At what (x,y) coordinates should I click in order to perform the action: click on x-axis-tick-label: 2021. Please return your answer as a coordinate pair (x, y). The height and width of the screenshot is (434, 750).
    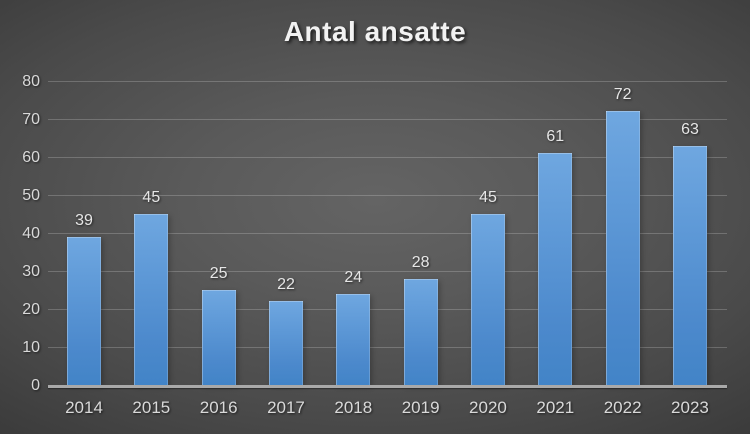
    Looking at the image, I should click on (555, 407).